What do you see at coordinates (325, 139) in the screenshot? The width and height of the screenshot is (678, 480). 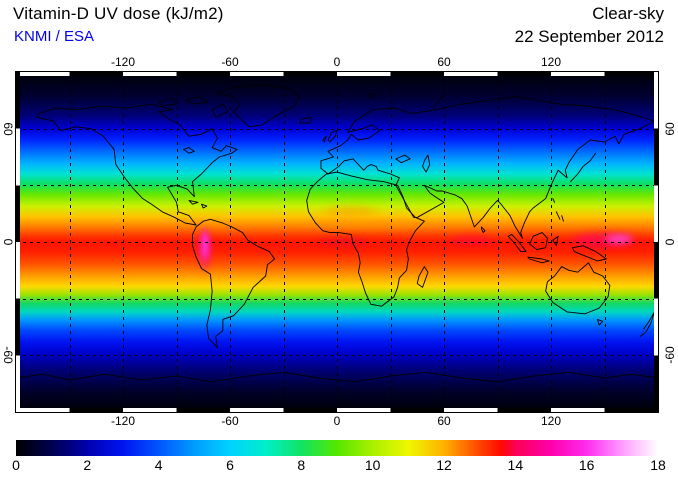 I see `coast-ireland` at bounding box center [325, 139].